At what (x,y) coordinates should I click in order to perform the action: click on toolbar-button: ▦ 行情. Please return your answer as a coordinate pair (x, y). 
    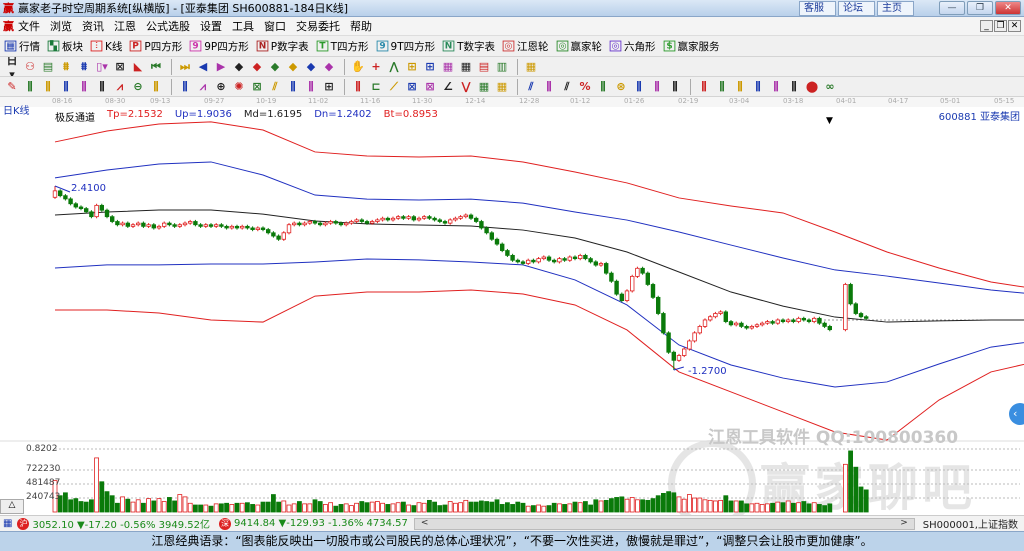
    Looking at the image, I should click on (22, 46).